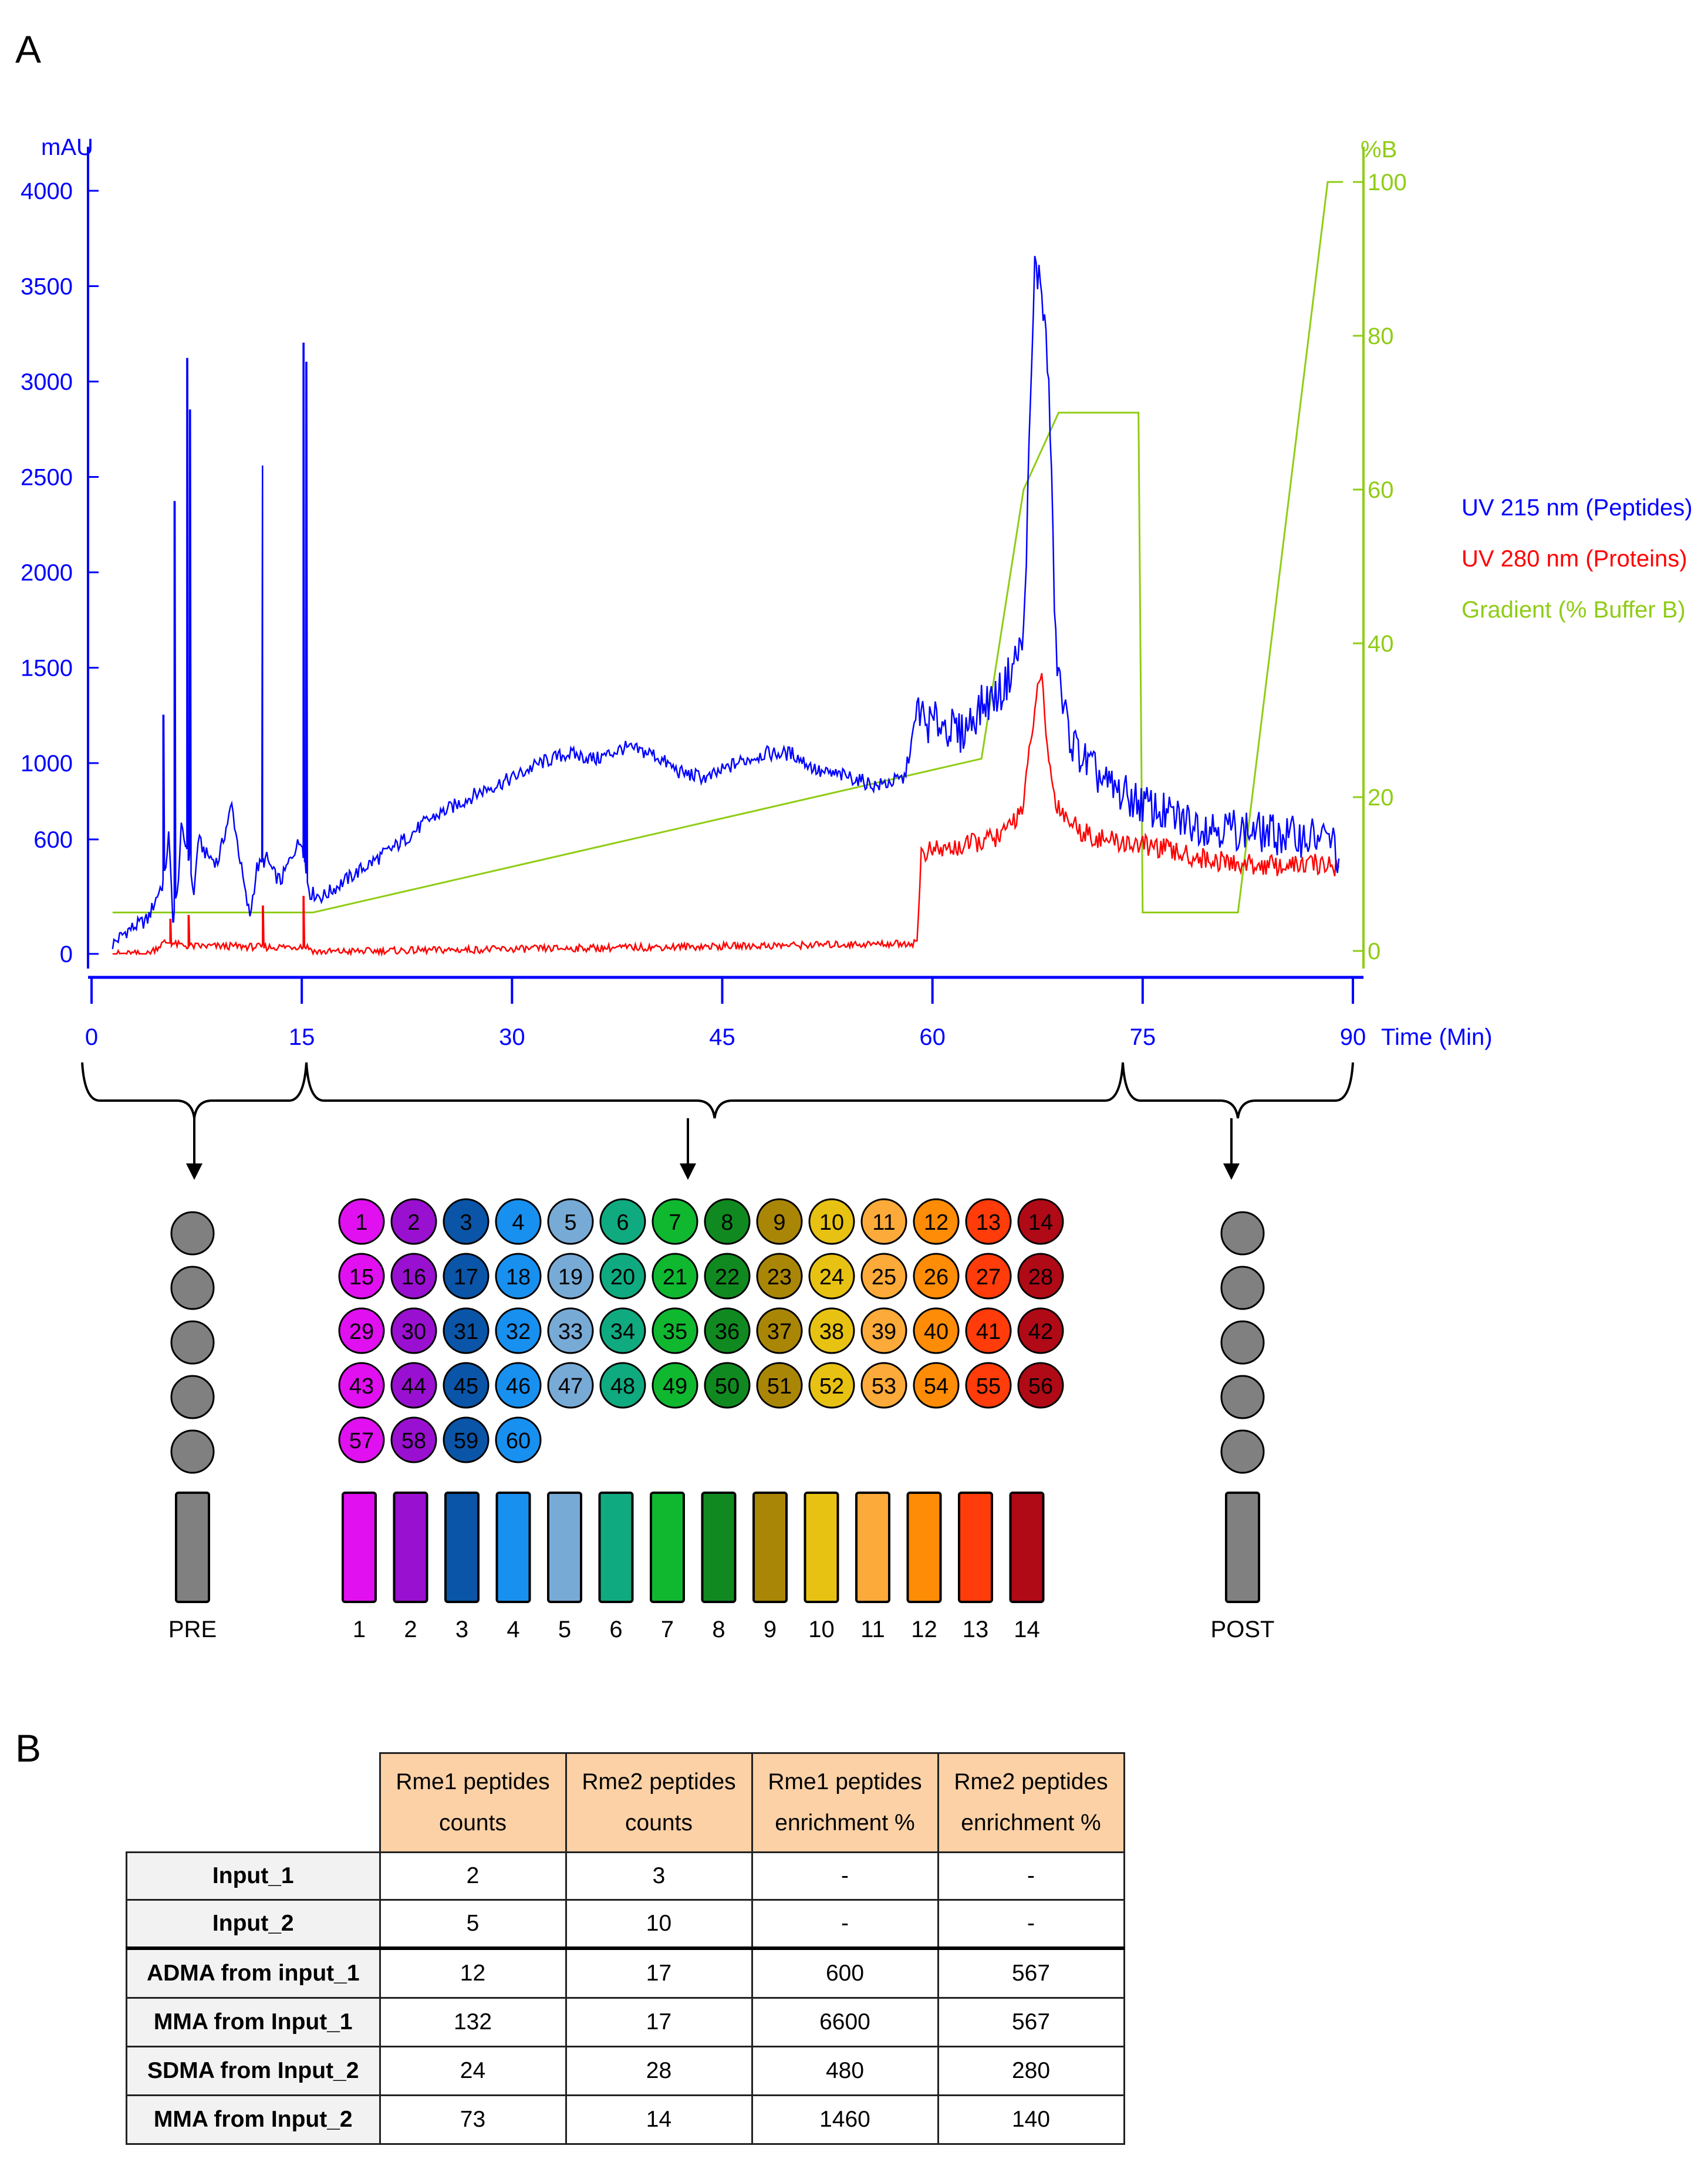 The height and width of the screenshot is (2176, 1708). Describe the element at coordinates (688, 1171) in the screenshot. I see `arrow-fractions-head` at that location.